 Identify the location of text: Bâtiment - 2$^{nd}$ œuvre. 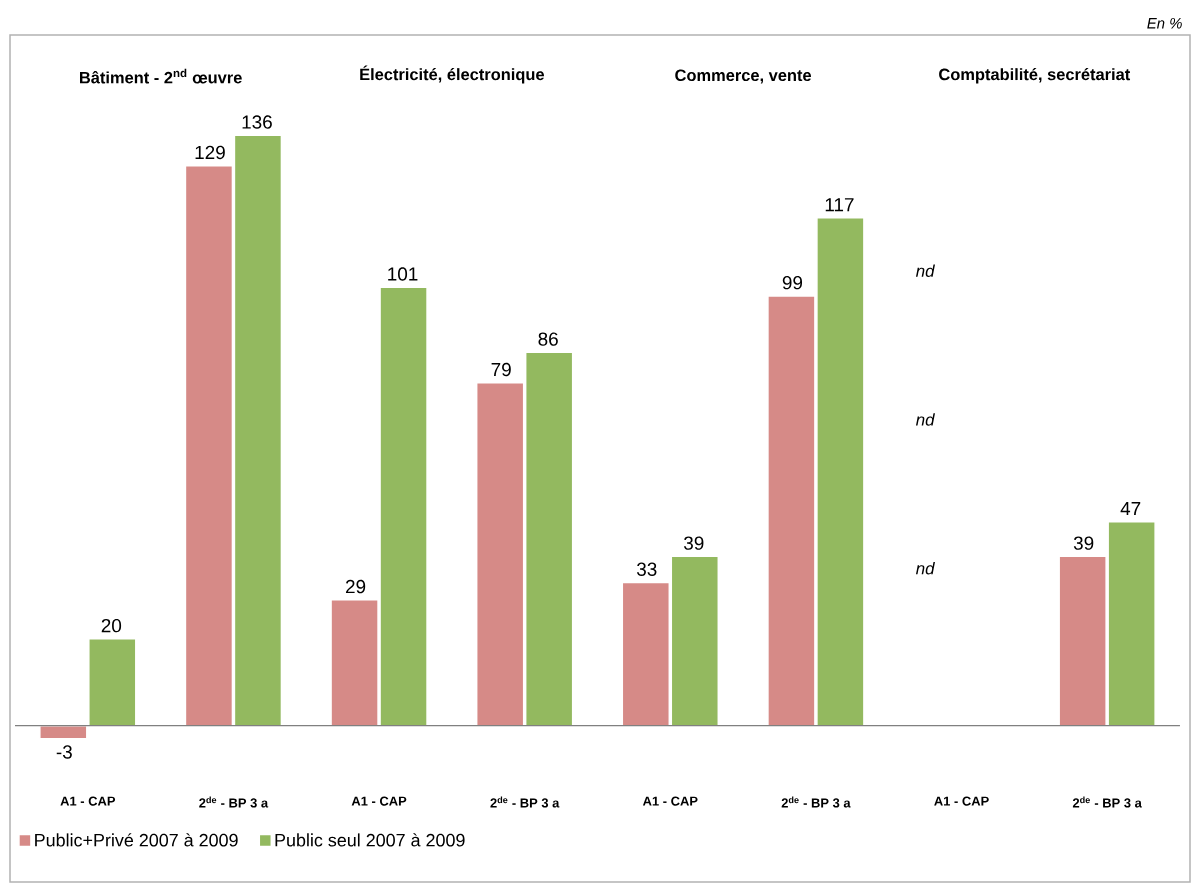
(161, 76).